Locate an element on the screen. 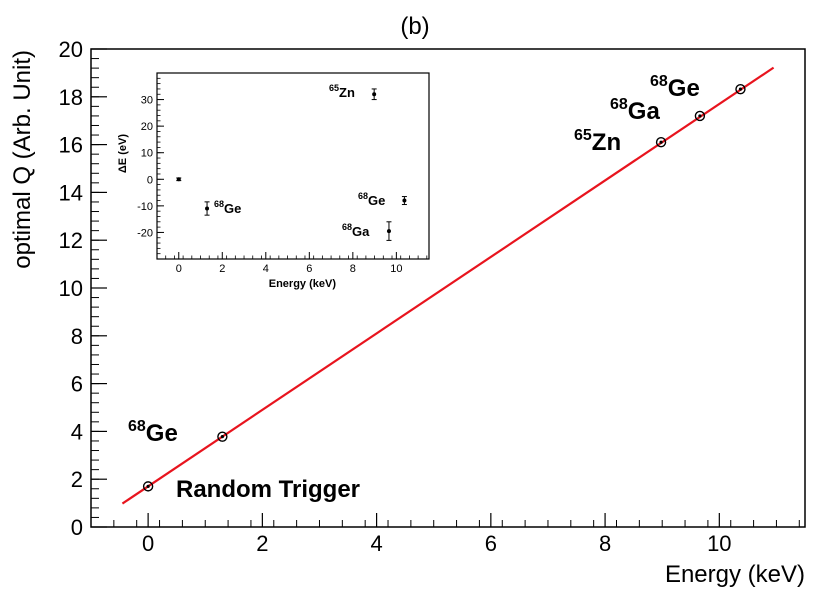  y-tick-label: 16 is located at coordinates (71, 145).